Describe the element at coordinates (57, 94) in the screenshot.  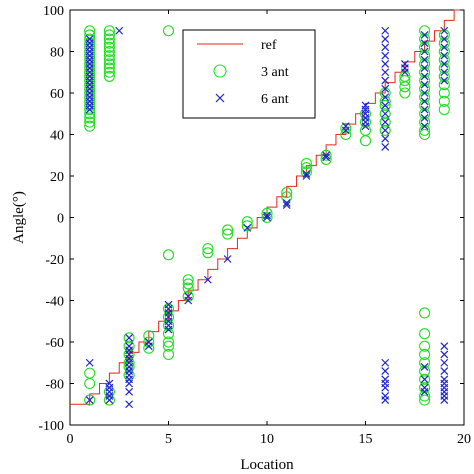
I see `y-tick-label: 60` at that location.